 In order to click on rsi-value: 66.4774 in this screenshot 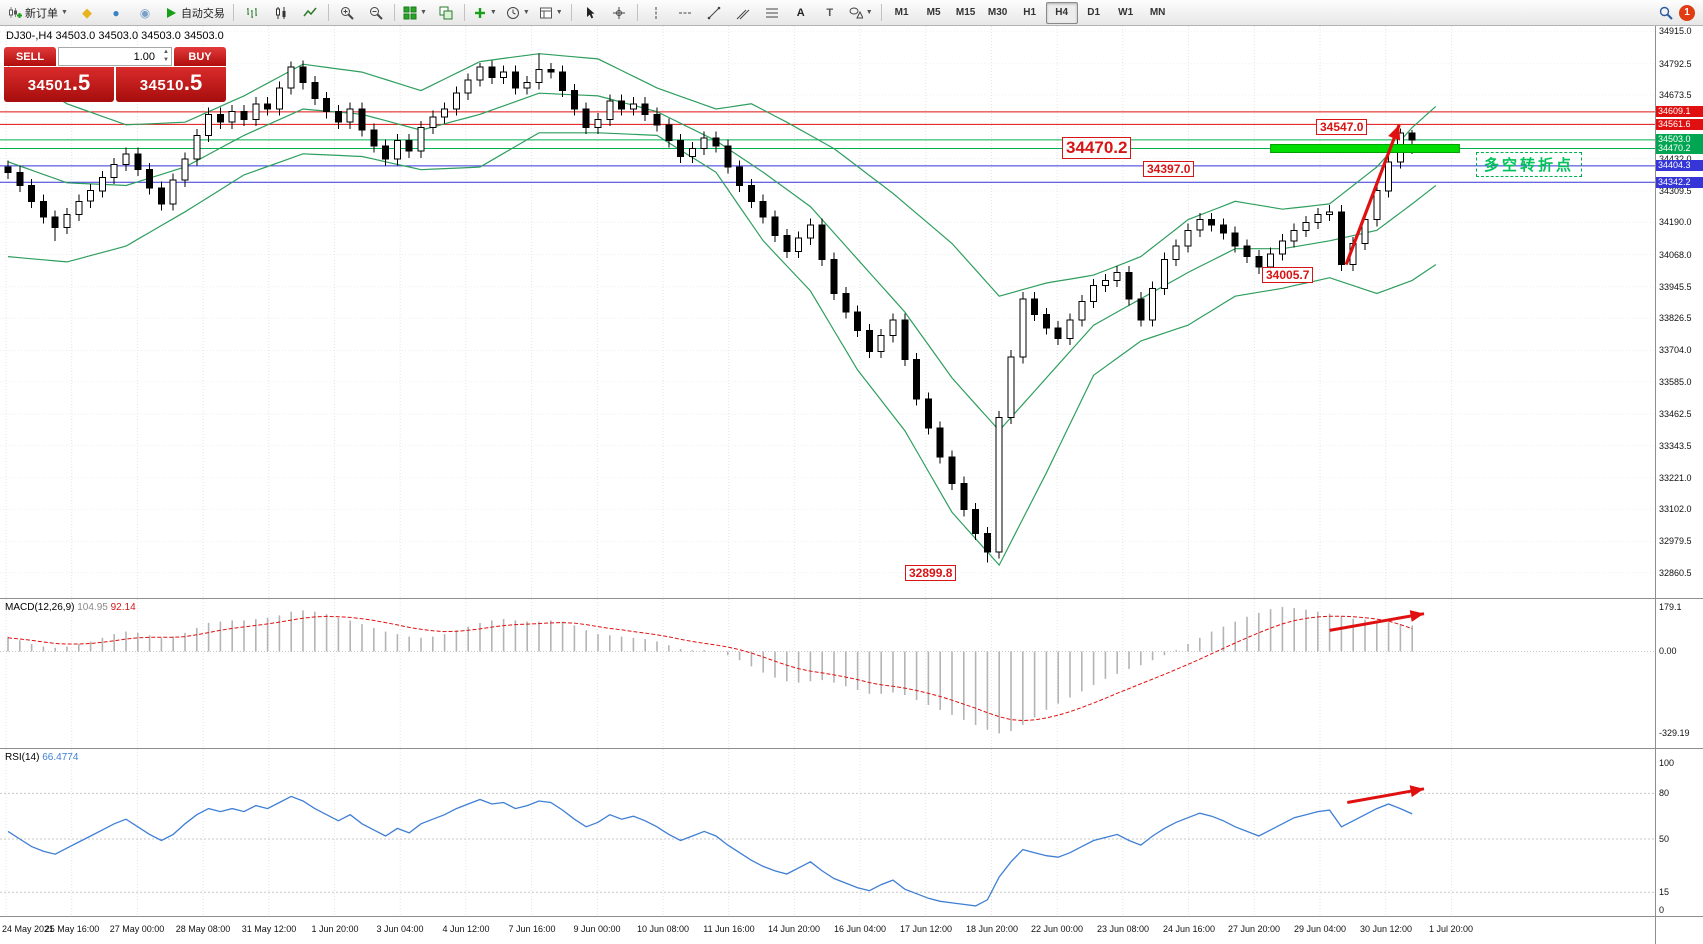, I will do `click(60, 757)`.